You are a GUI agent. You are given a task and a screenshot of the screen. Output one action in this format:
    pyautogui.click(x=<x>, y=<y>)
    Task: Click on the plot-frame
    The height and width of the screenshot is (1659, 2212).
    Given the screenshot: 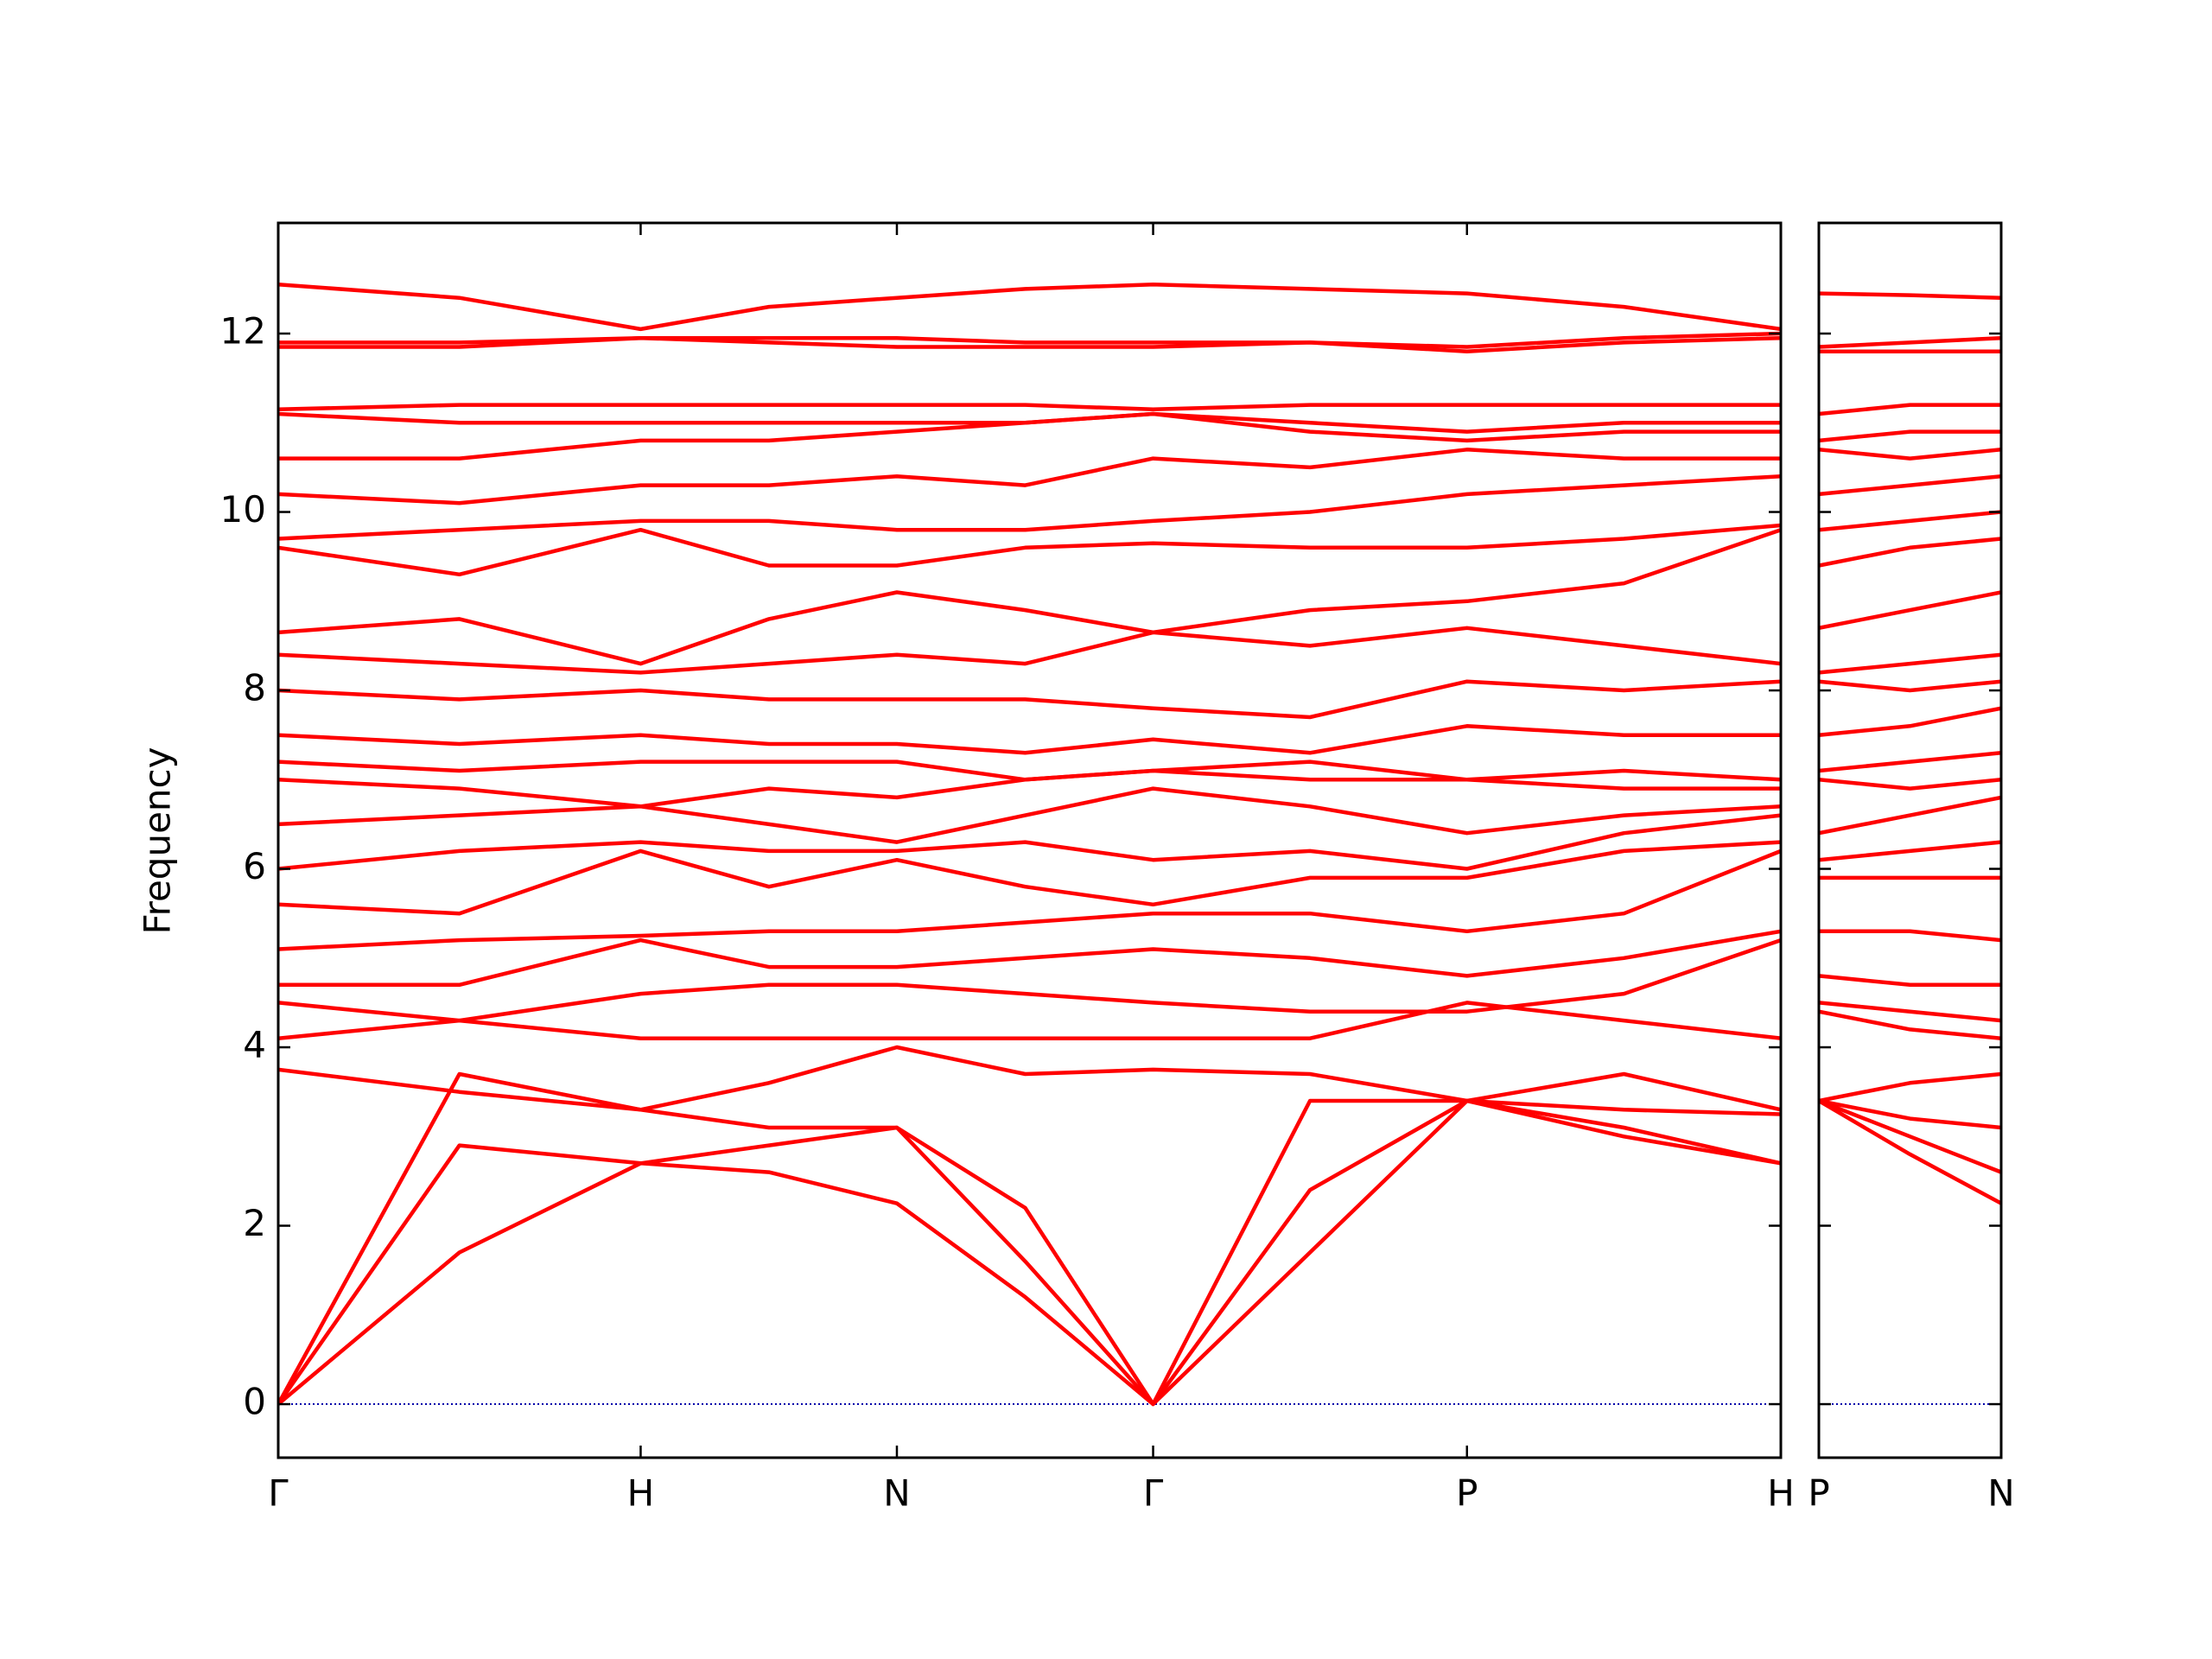 What is the action you would take?
    pyautogui.click(x=1910, y=840)
    